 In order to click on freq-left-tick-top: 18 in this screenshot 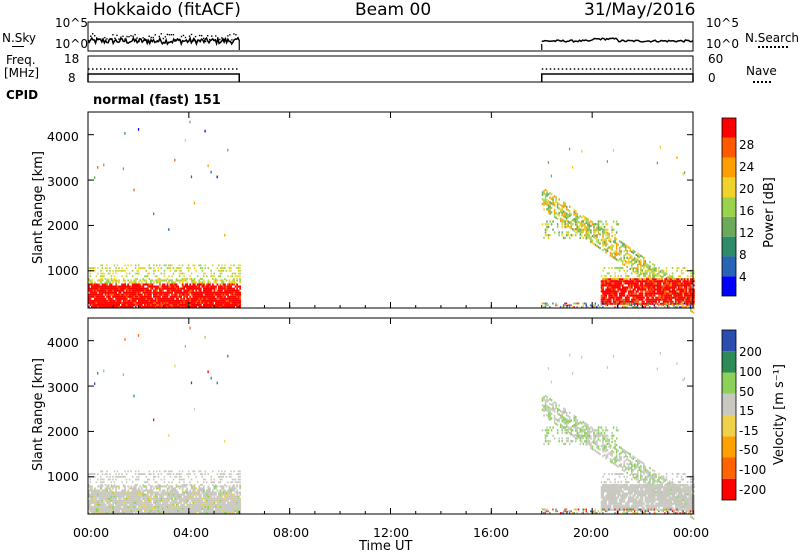, I will do `click(72, 59)`.